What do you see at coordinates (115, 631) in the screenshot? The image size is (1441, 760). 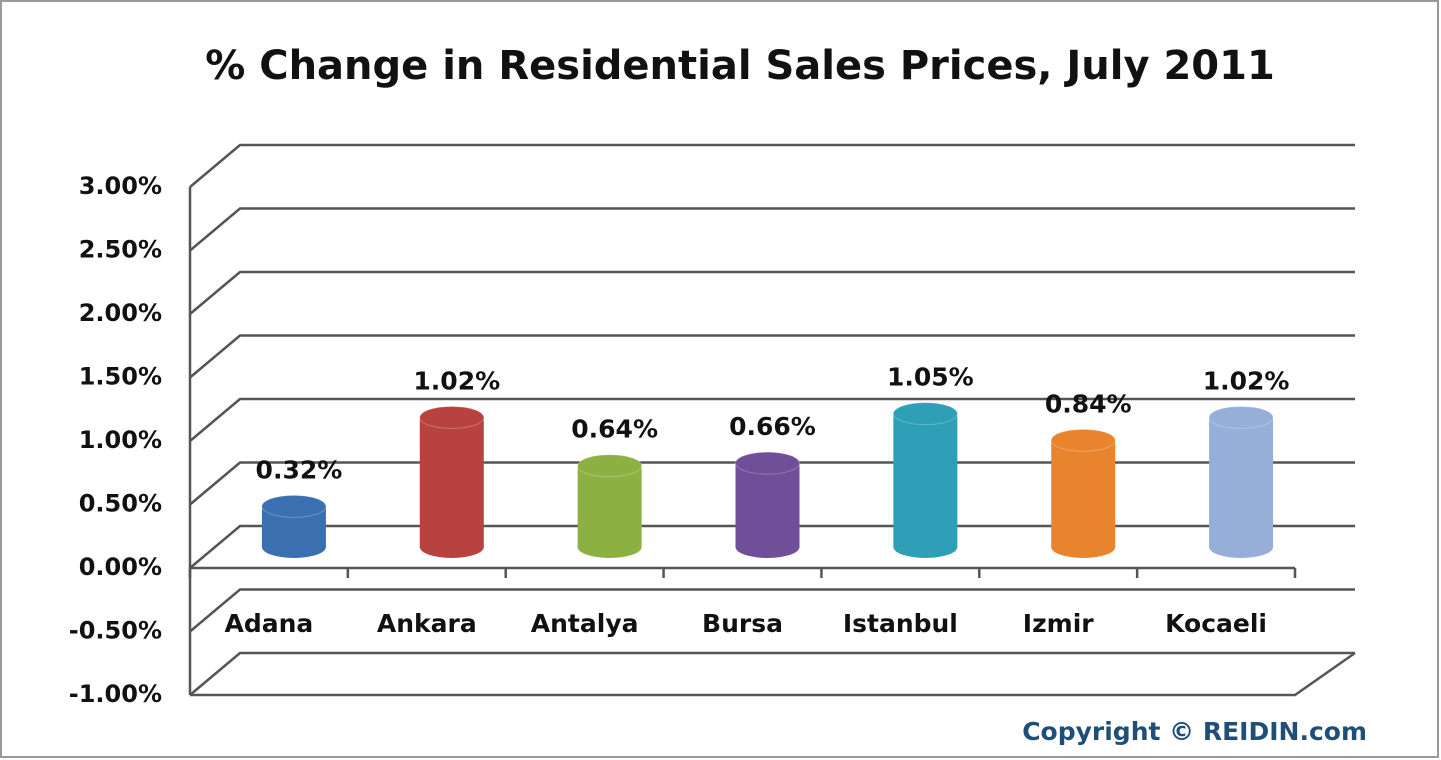 I see `y-tick-label: -0.50%` at bounding box center [115, 631].